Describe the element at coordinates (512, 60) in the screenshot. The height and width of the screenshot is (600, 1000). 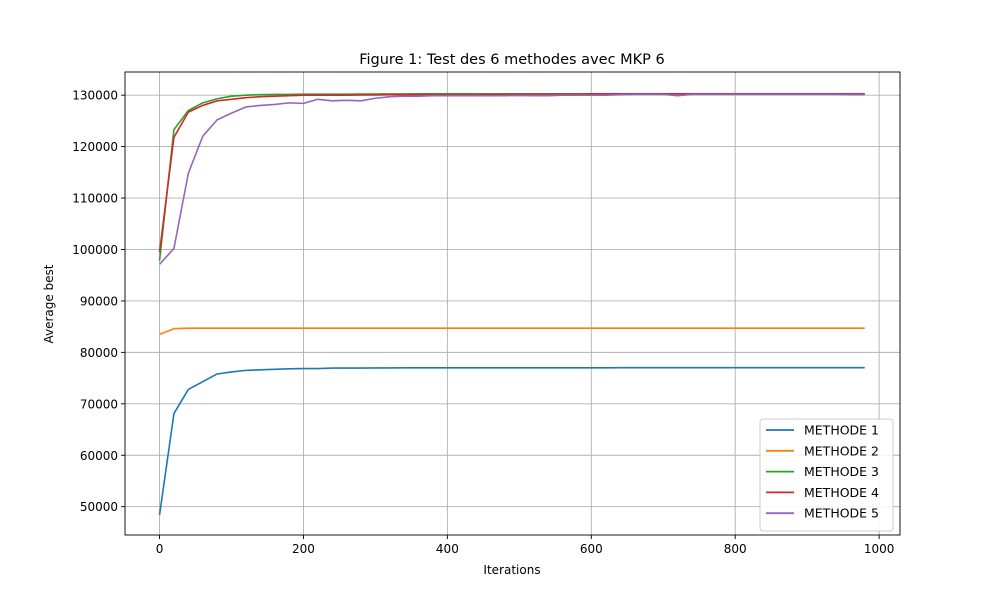
I see `chart-title: Figure 1: Test des 6 methodes avec MKP 6` at that location.